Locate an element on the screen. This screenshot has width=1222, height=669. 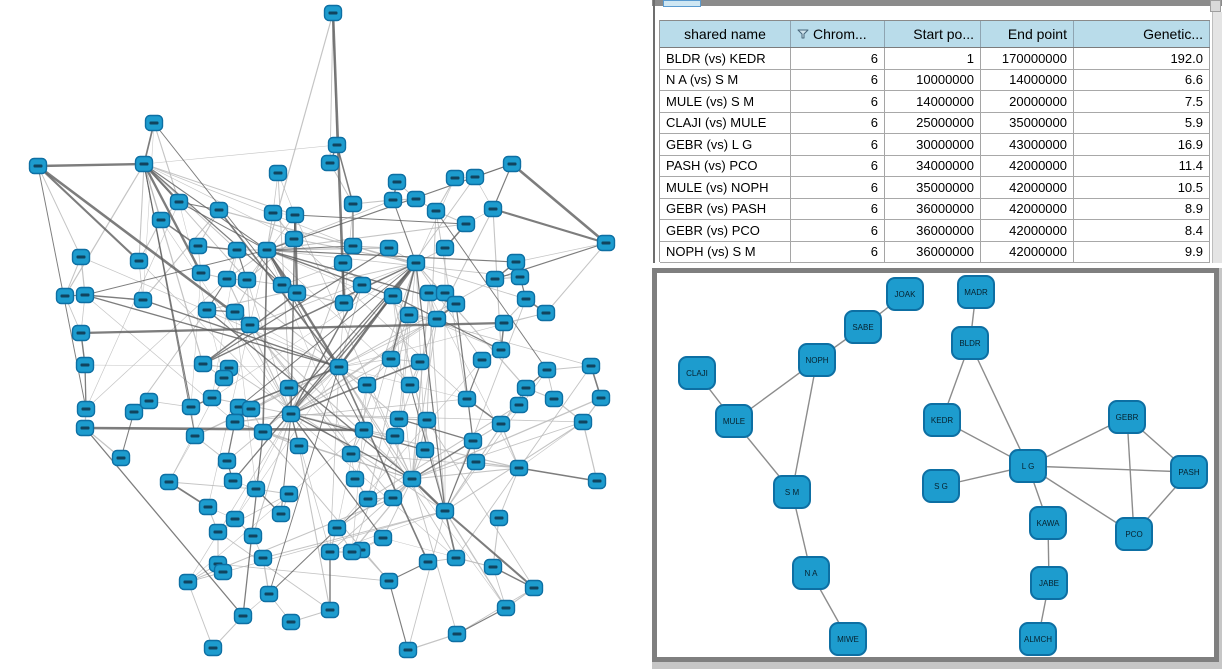
edge-LG-PASH is located at coordinates (1108, 469).